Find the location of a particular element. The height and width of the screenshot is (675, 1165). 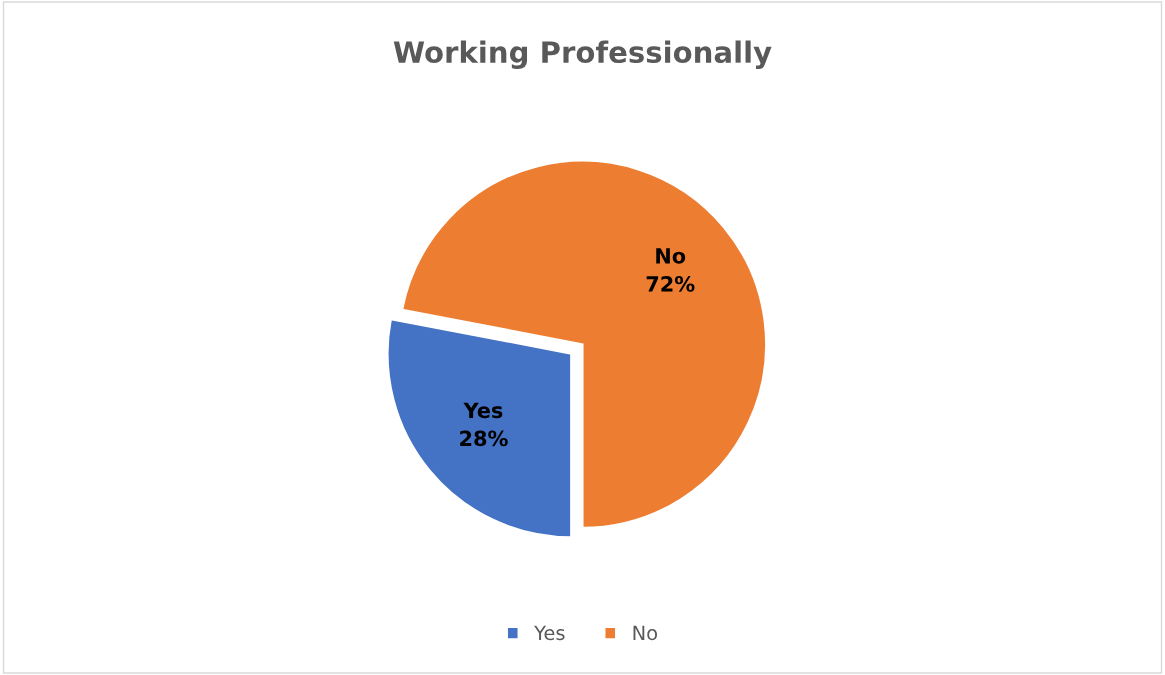

data-label: 72% is located at coordinates (670, 284).